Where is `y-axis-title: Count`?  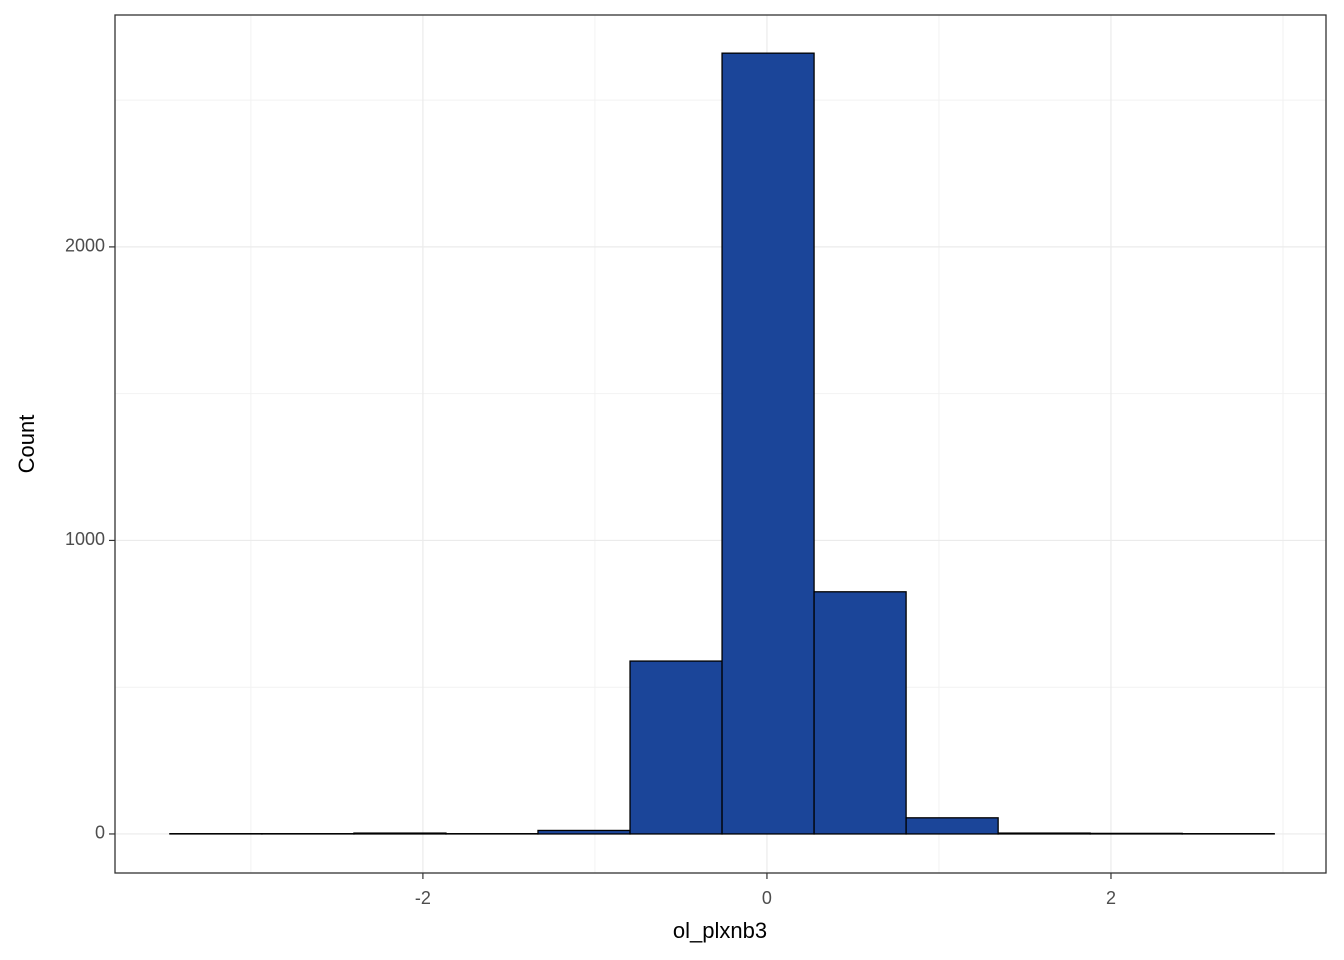 y-axis-title: Count is located at coordinates (26, 444).